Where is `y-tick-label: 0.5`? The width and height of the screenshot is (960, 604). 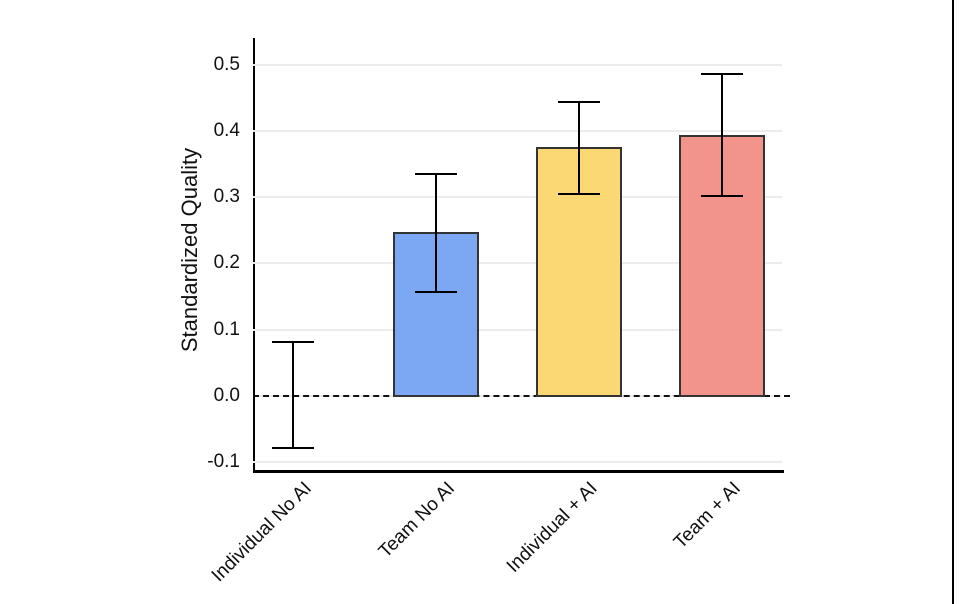 y-tick-label: 0.5 is located at coordinates (226, 64).